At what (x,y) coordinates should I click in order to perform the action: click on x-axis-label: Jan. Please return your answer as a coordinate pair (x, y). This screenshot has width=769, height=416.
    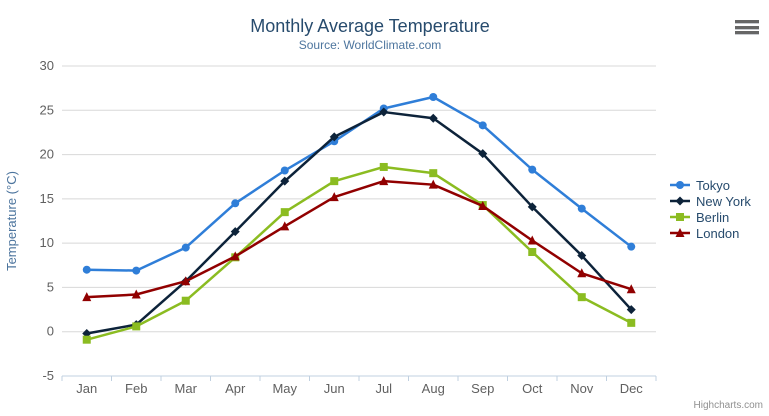
    Looking at the image, I should click on (86, 388).